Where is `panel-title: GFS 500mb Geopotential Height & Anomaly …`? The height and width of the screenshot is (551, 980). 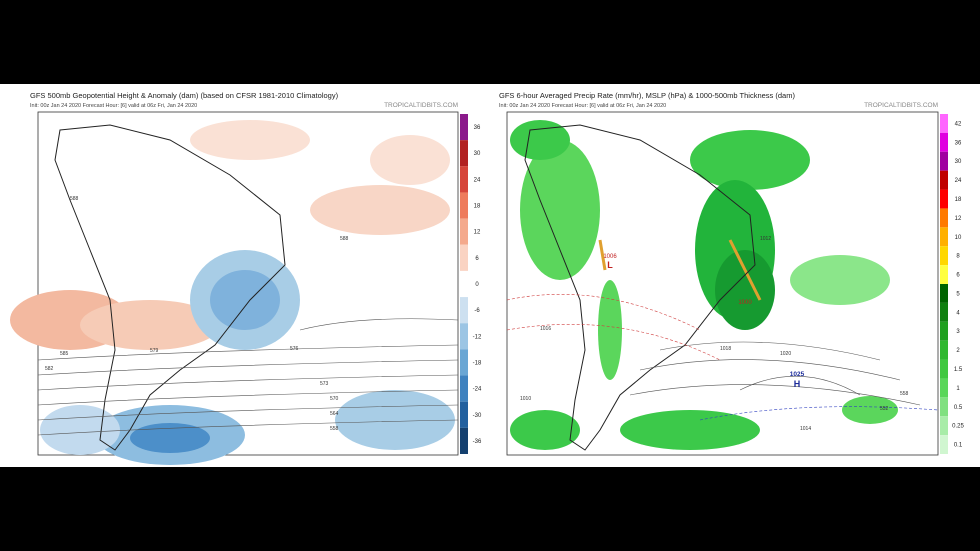 panel-title: GFS 500mb Geopotential Height & Anomaly … is located at coordinates (184, 95).